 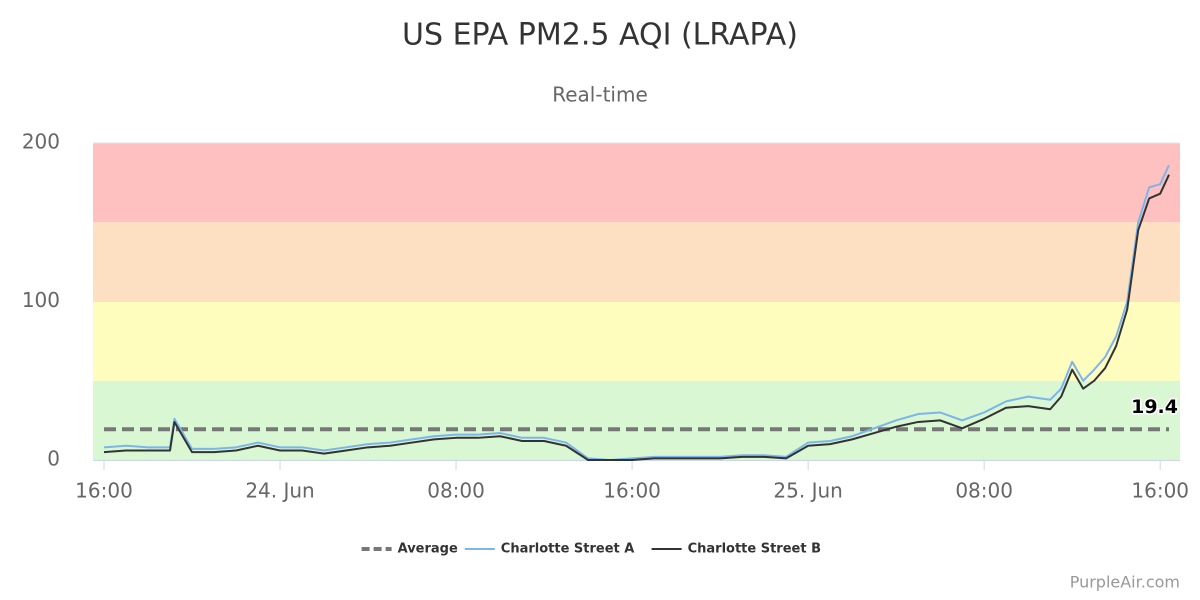 I want to click on y-tick-label: 0, so click(x=53, y=459).